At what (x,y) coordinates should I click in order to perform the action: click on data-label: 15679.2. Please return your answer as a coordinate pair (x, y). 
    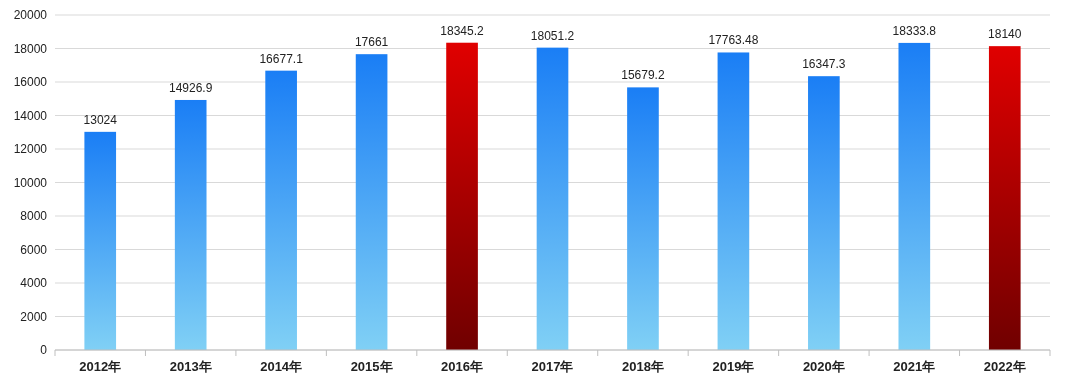
    Looking at the image, I should click on (643, 75).